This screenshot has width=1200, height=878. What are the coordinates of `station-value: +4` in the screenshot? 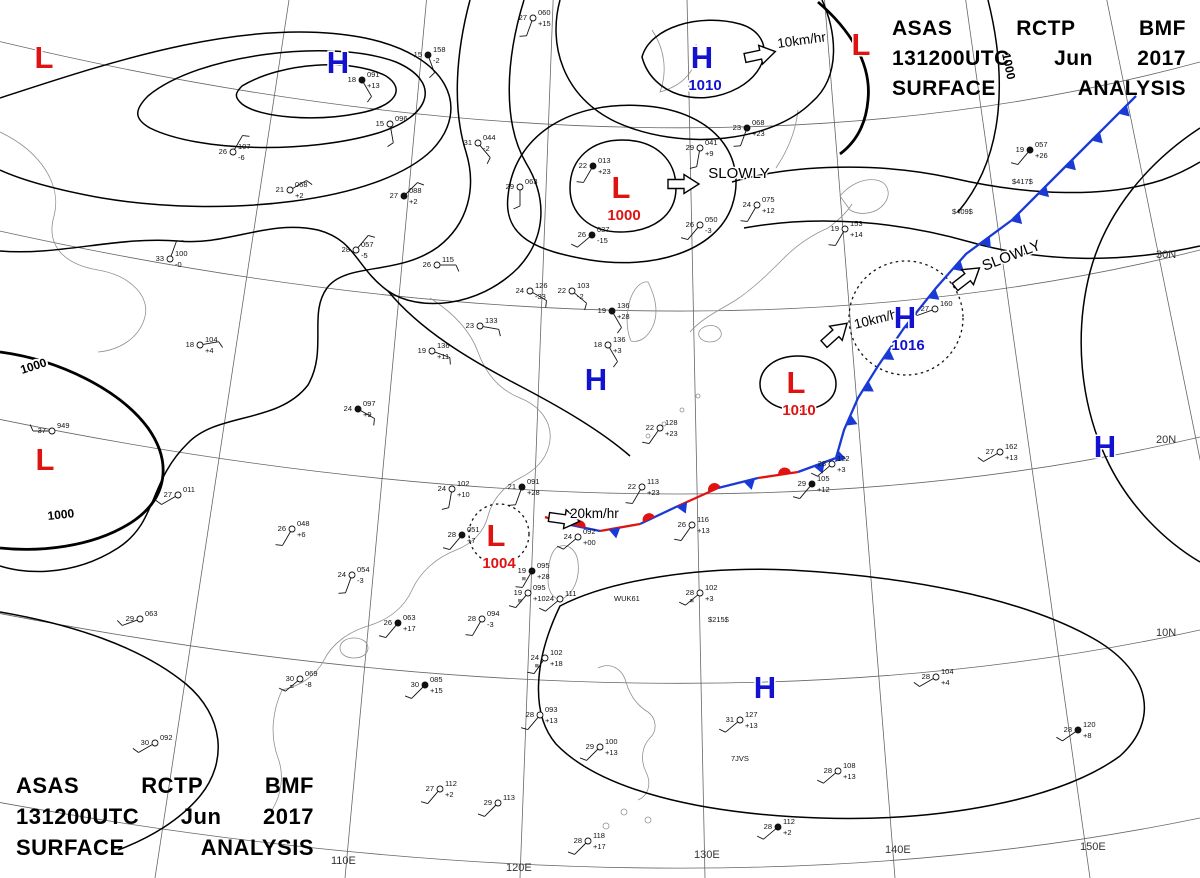 It's located at (945, 682).